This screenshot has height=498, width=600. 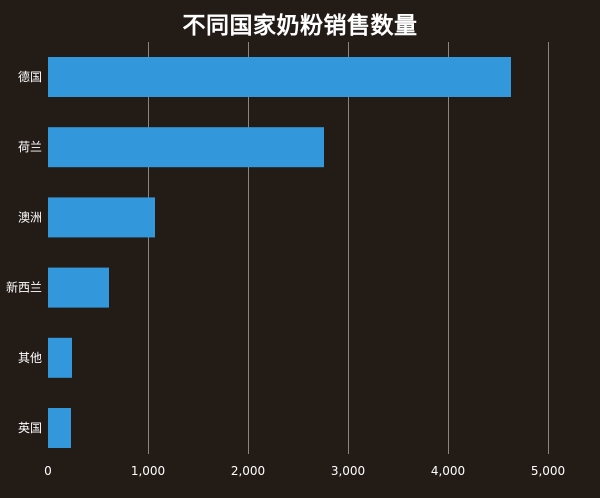 I want to click on category-label: 英国, so click(x=30, y=428).